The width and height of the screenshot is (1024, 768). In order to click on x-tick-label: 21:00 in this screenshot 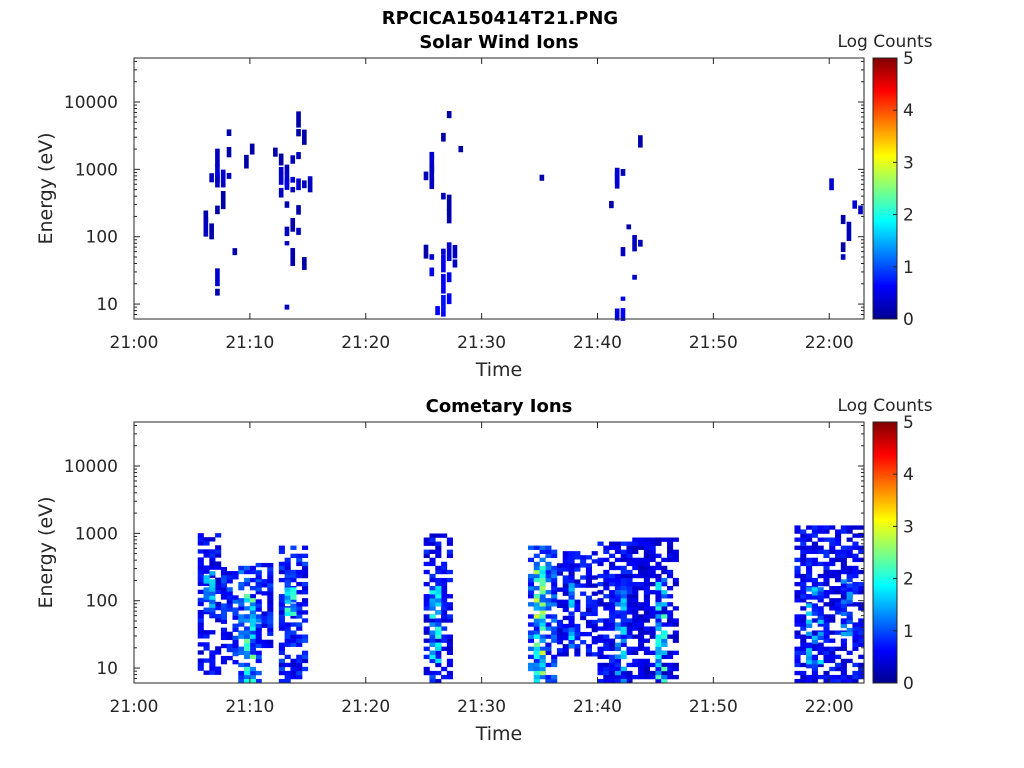, I will do `click(134, 707)`.